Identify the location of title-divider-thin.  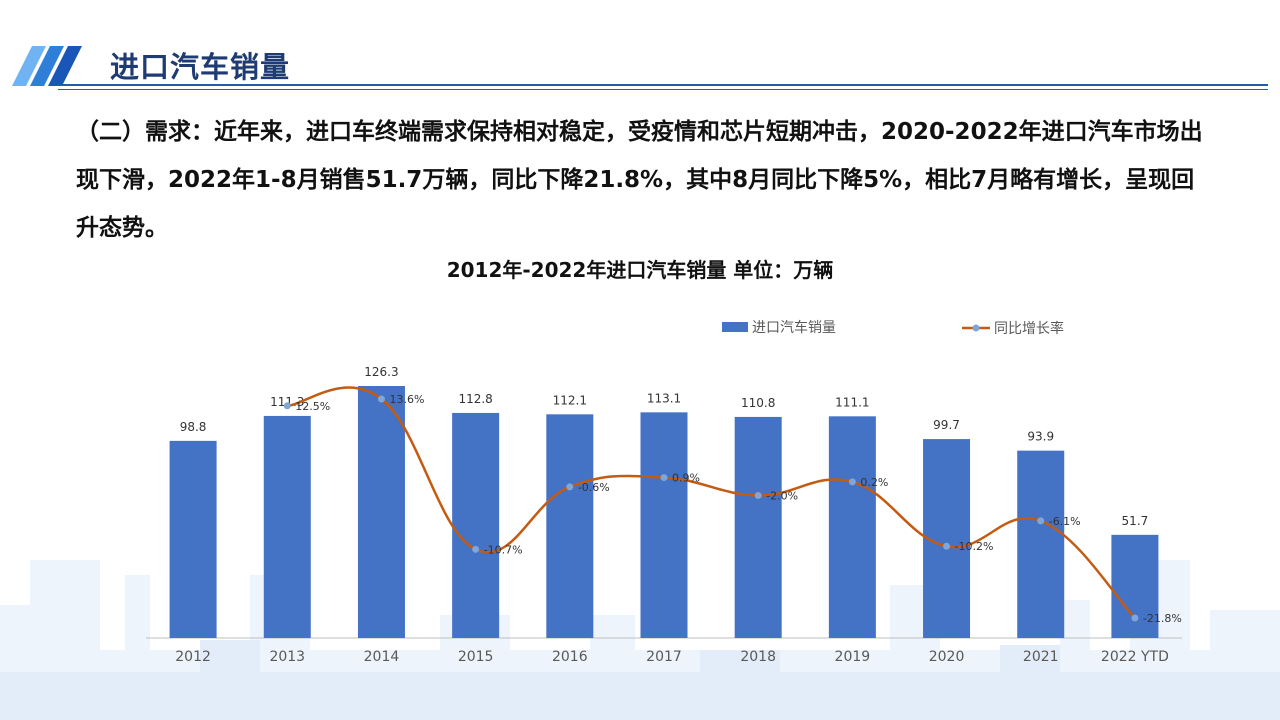
(663, 89).